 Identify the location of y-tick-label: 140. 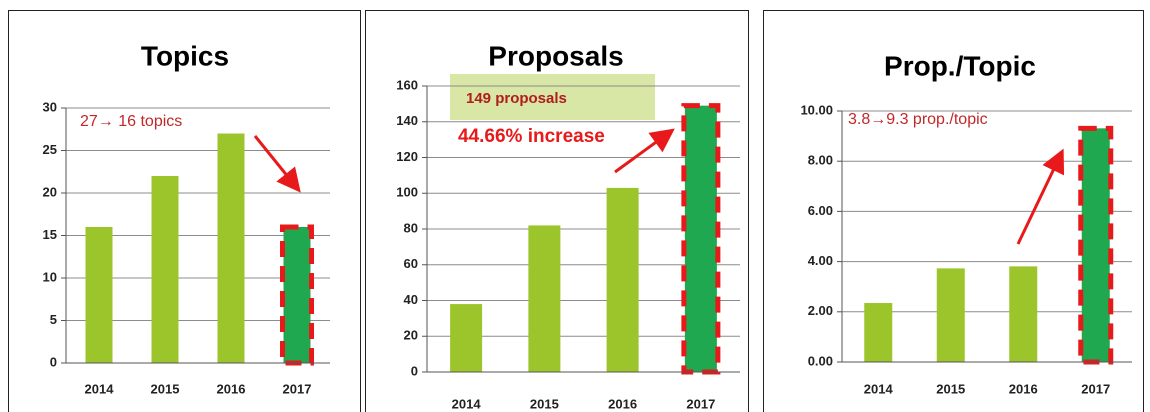
(407, 120).